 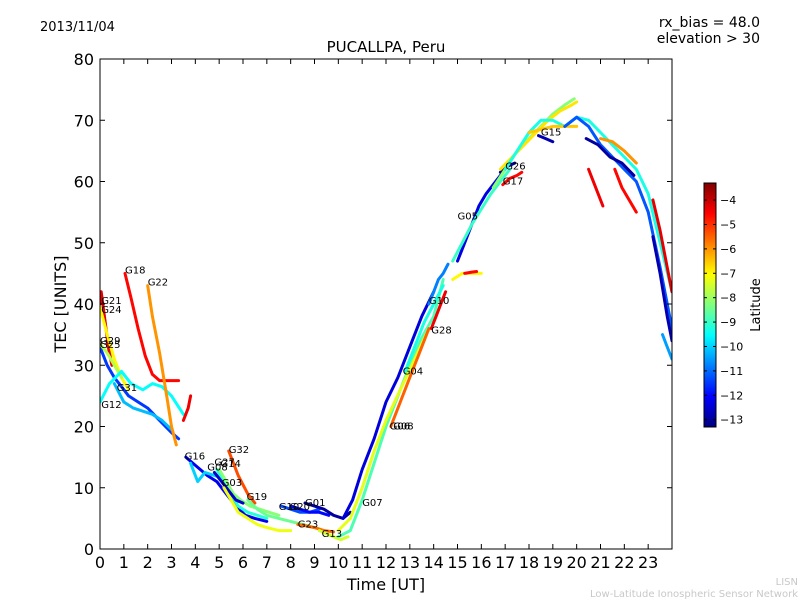 I want to click on series-trace-g08, so click(x=228, y=487).